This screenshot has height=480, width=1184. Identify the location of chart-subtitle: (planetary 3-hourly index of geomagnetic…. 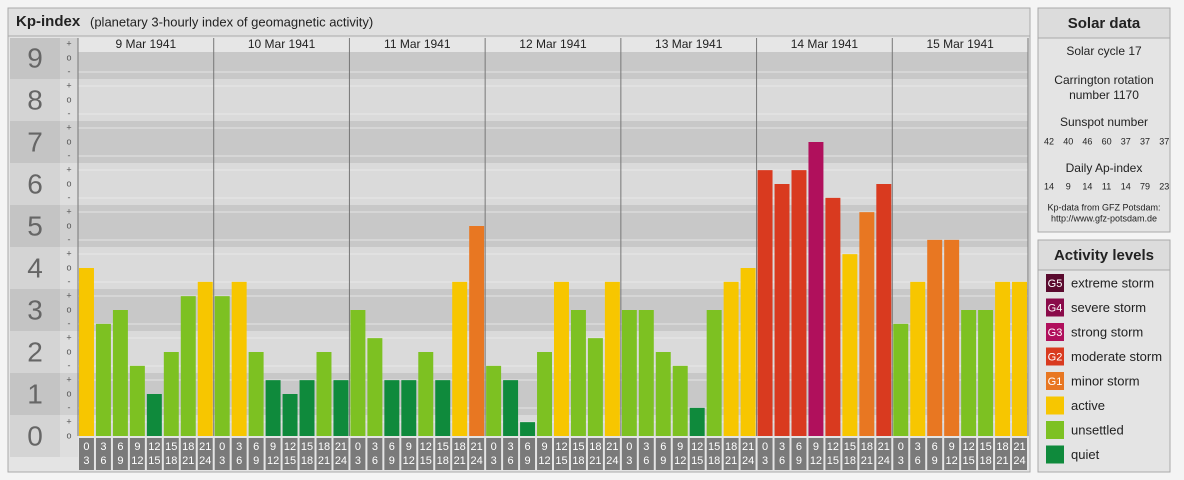
(231, 21).